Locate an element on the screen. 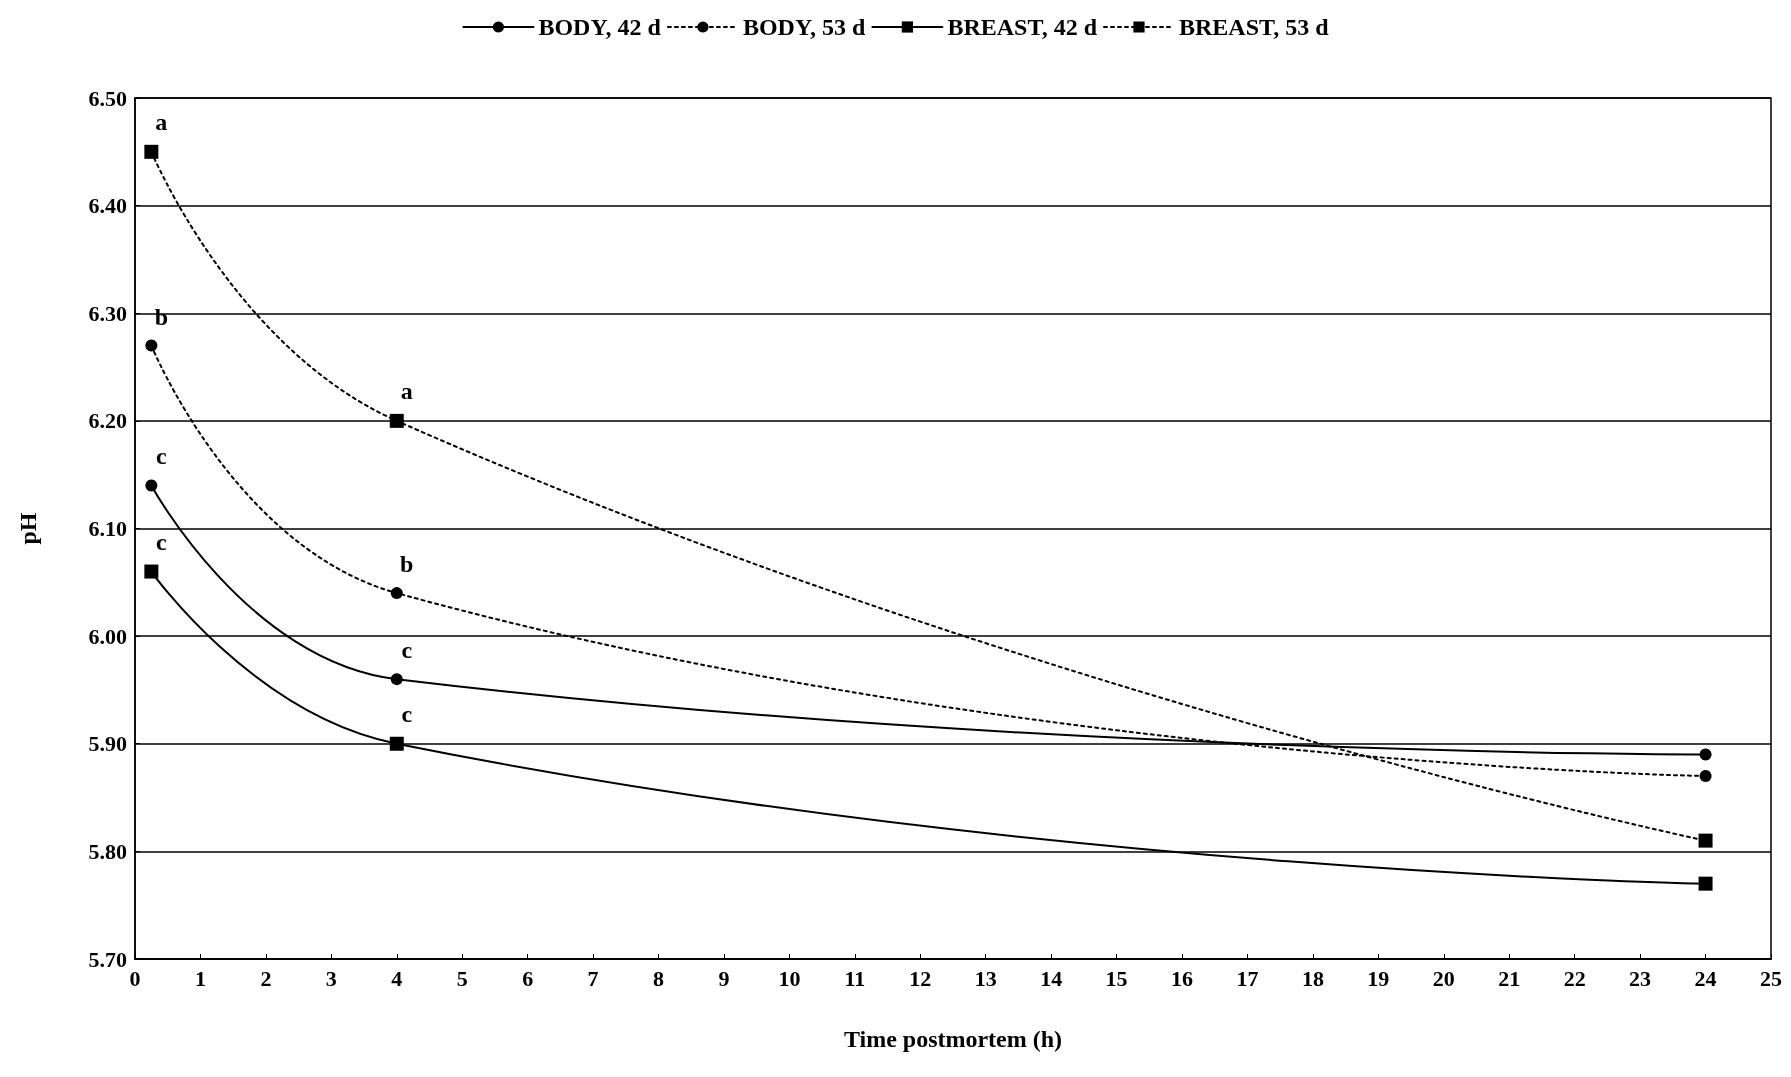 The image size is (1791, 1077). x-tick-label: 13 is located at coordinates (985, 978).